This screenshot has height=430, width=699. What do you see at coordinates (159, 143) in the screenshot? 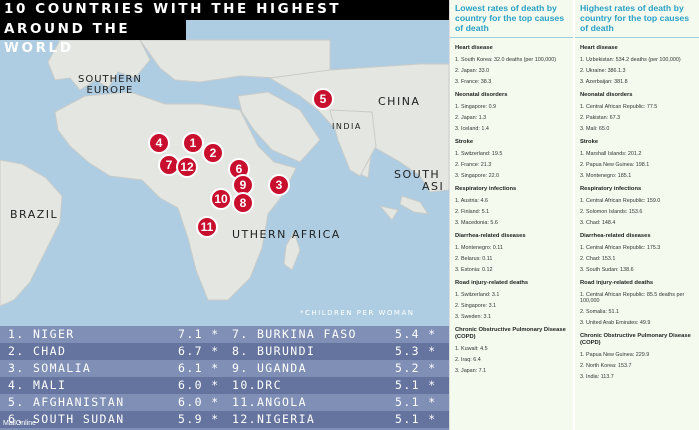
I see `map-marker-4: 4` at bounding box center [159, 143].